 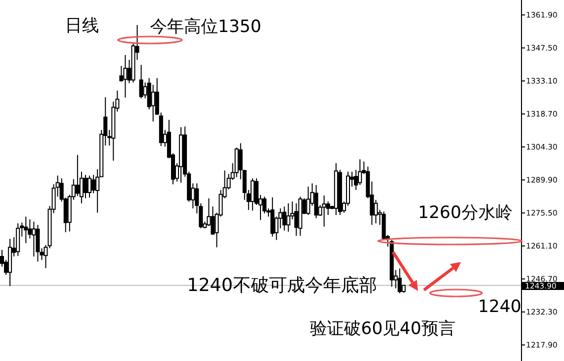 What do you see at coordinates (465, 213) in the screenshot?
I see `annotation: 1260分水岭` at bounding box center [465, 213].